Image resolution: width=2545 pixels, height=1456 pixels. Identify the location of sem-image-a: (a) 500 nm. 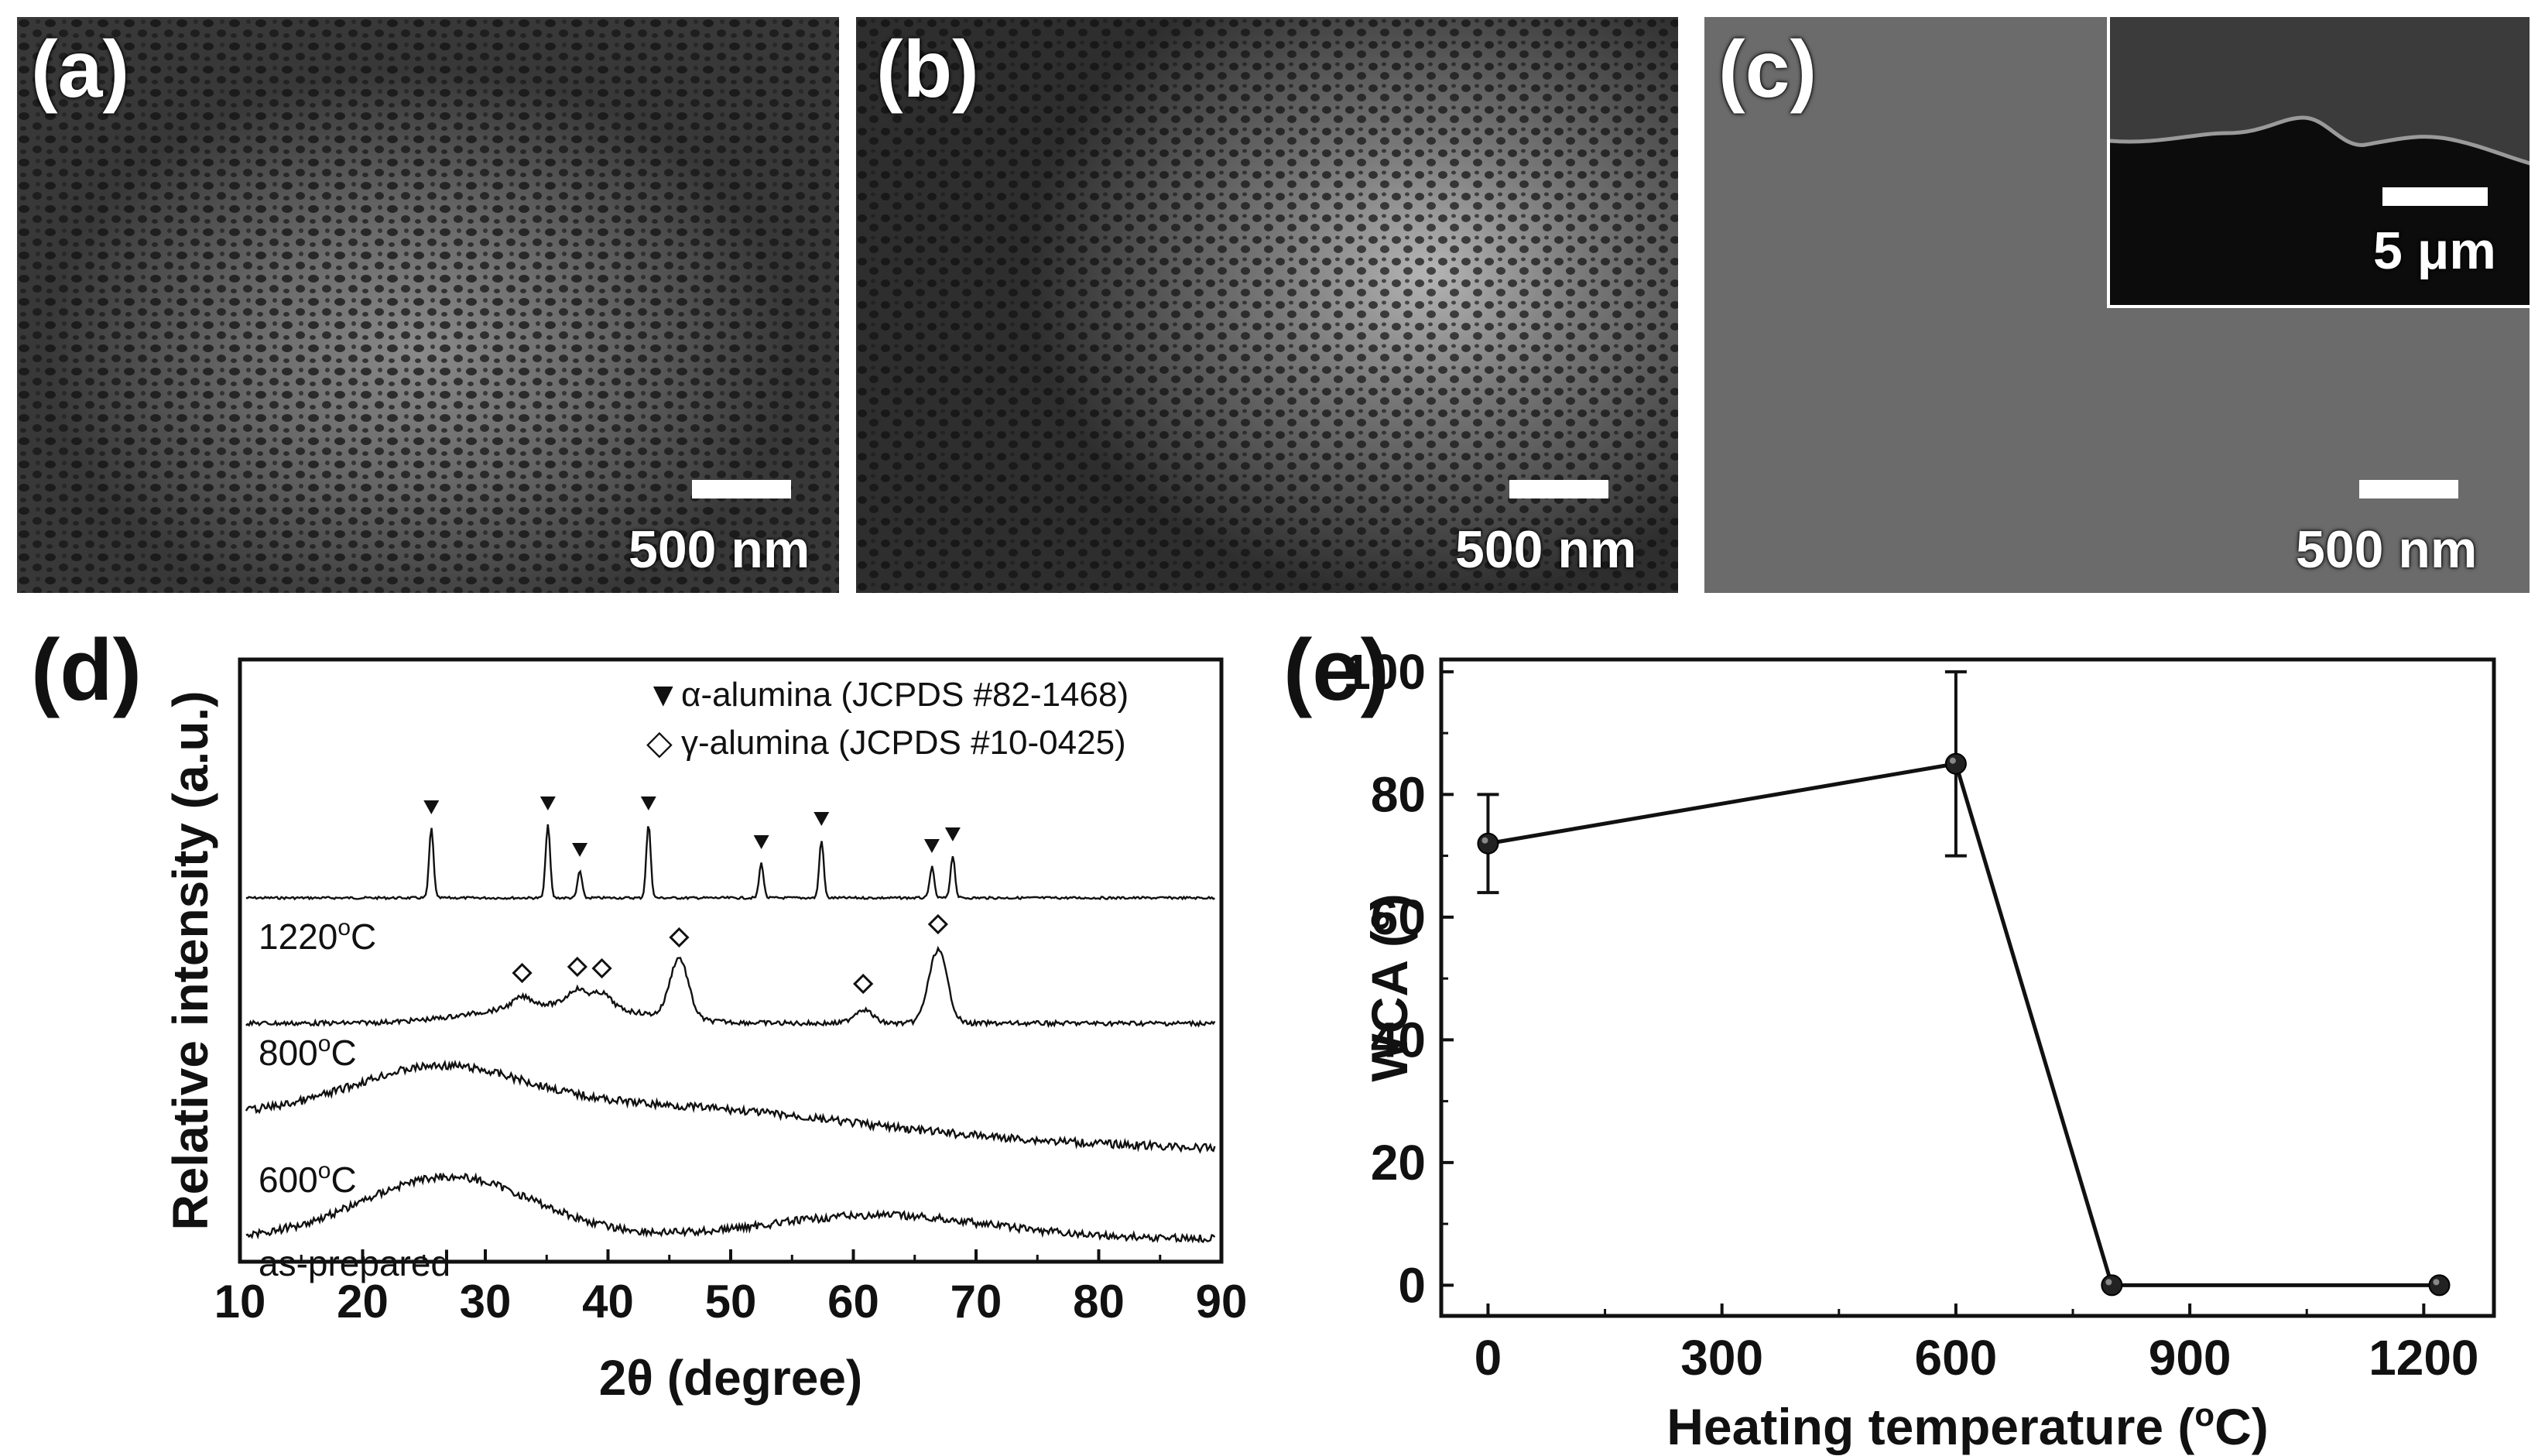
(428, 305).